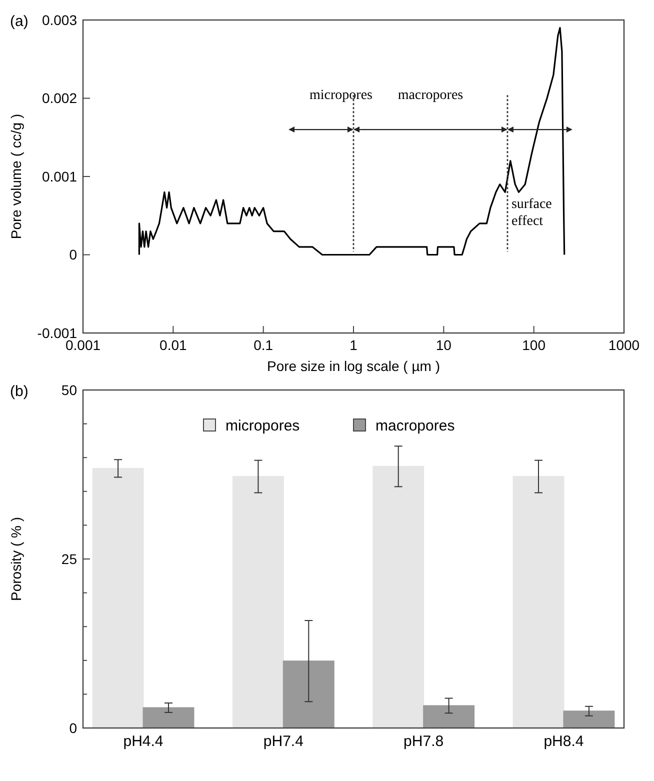 This screenshot has height=781, width=654. I want to click on x-tick-label: pH8.4, so click(564, 741).